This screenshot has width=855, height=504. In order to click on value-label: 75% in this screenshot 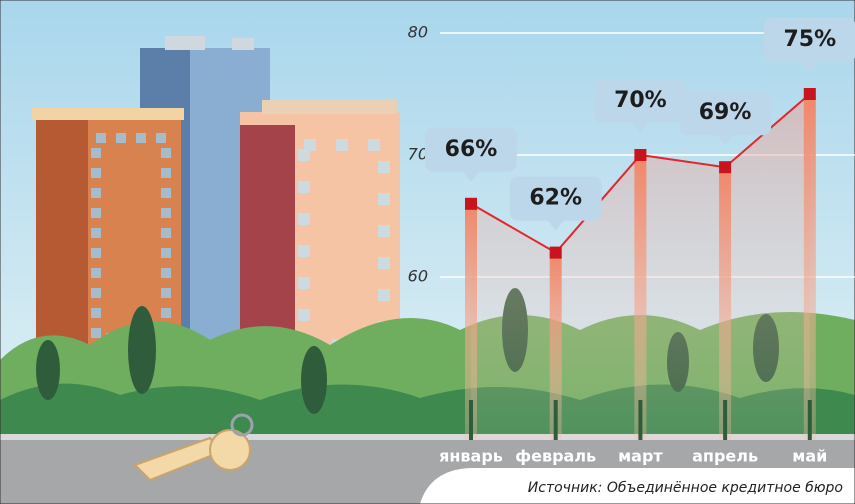, I will do `click(809, 39)`.